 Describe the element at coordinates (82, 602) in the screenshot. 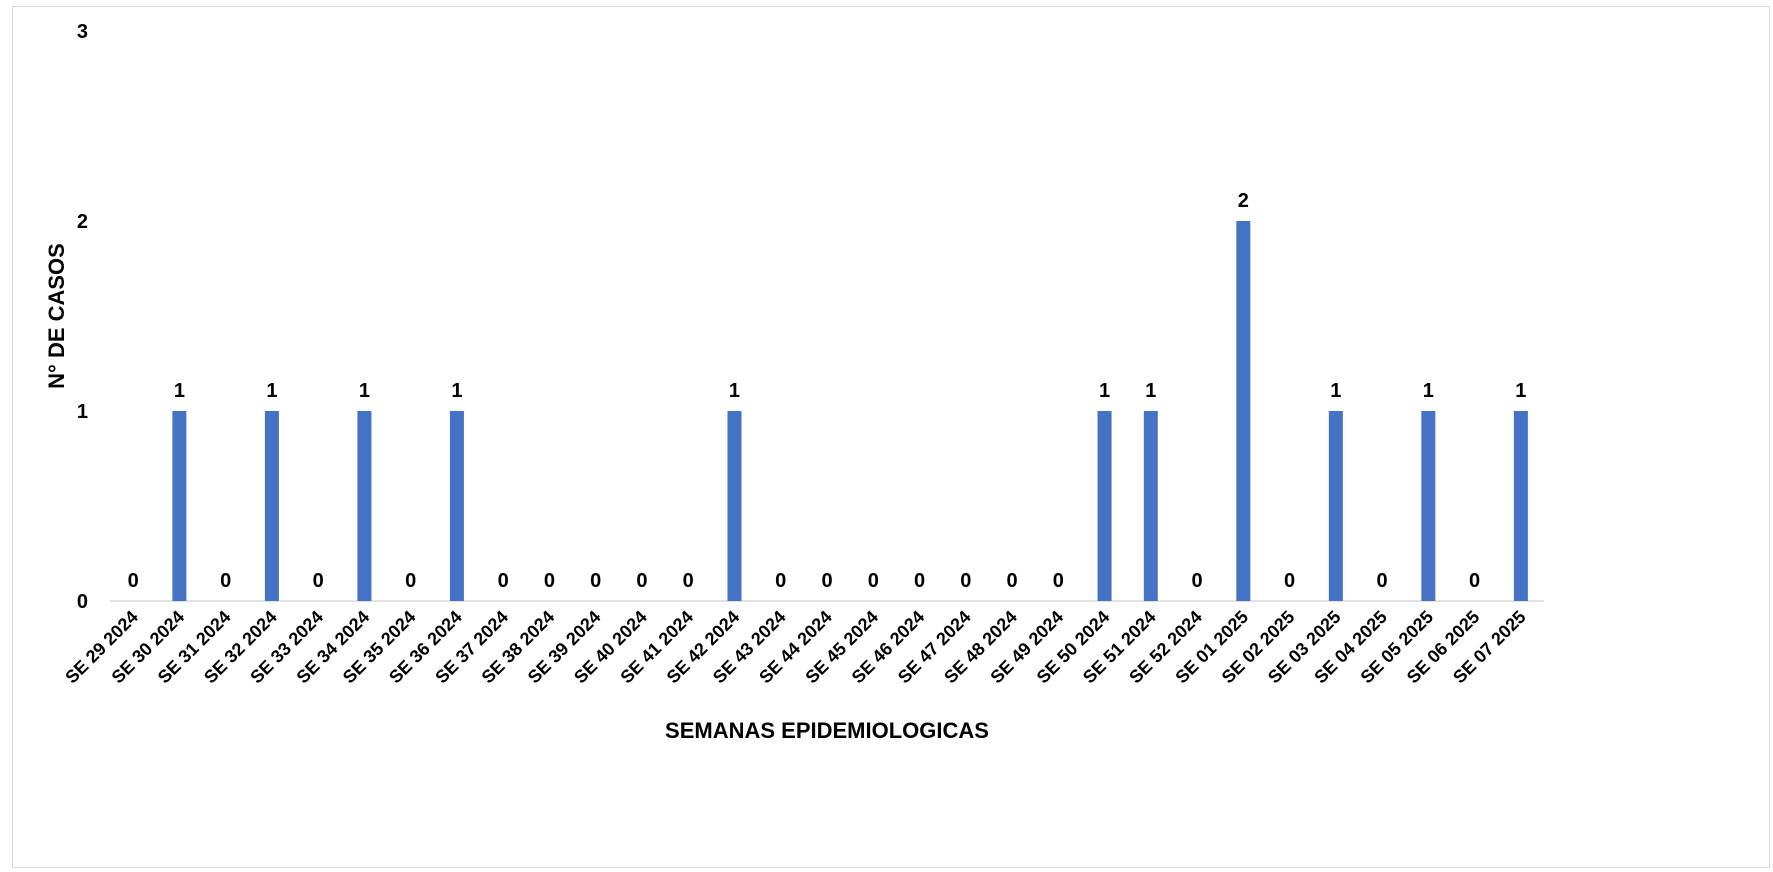

I see `y-tick-label: 0` at that location.